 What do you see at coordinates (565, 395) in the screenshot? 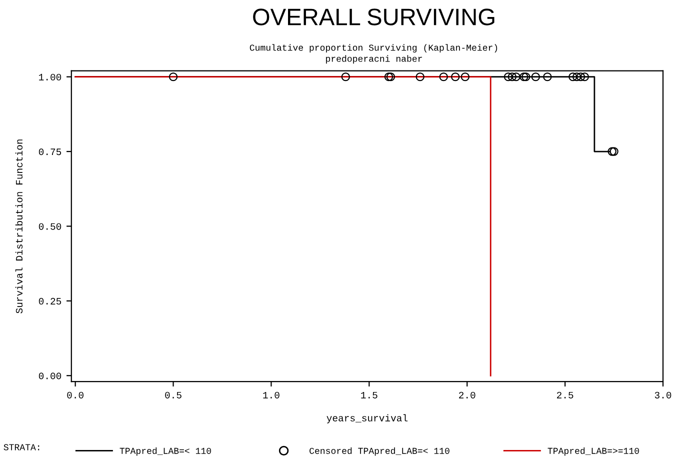
I see `x-tick-label: 2.5` at bounding box center [565, 395].